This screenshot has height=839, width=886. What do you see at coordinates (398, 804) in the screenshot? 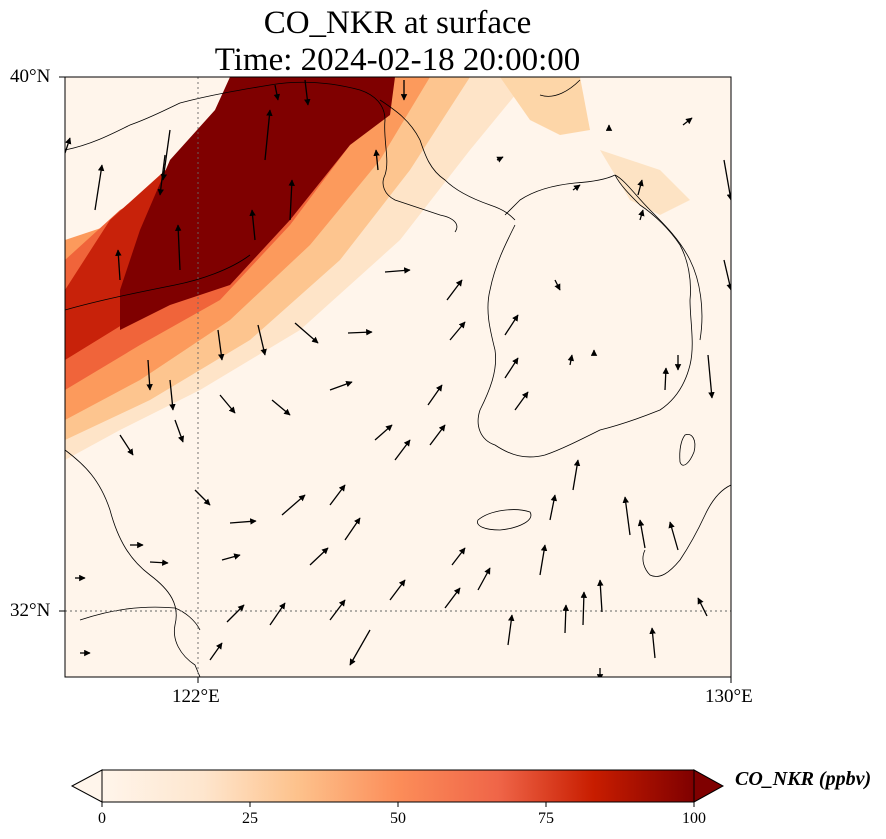
I see `colorbar-ticks` at bounding box center [398, 804].